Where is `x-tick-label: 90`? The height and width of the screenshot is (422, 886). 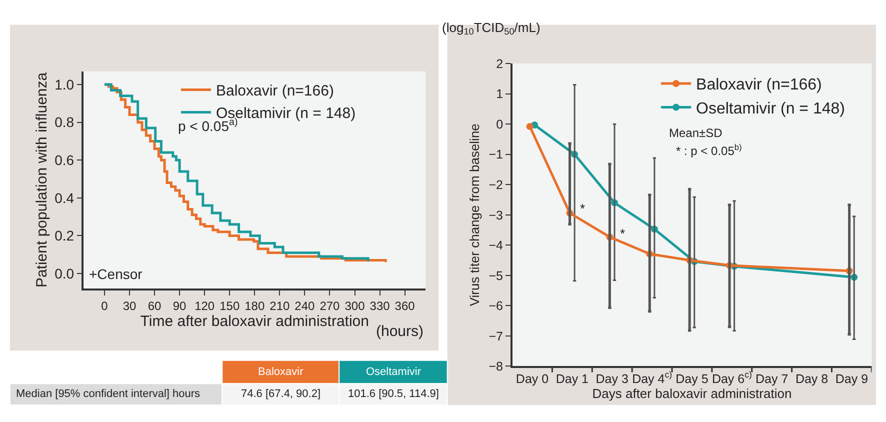 x-tick-label: 90 is located at coordinates (179, 305).